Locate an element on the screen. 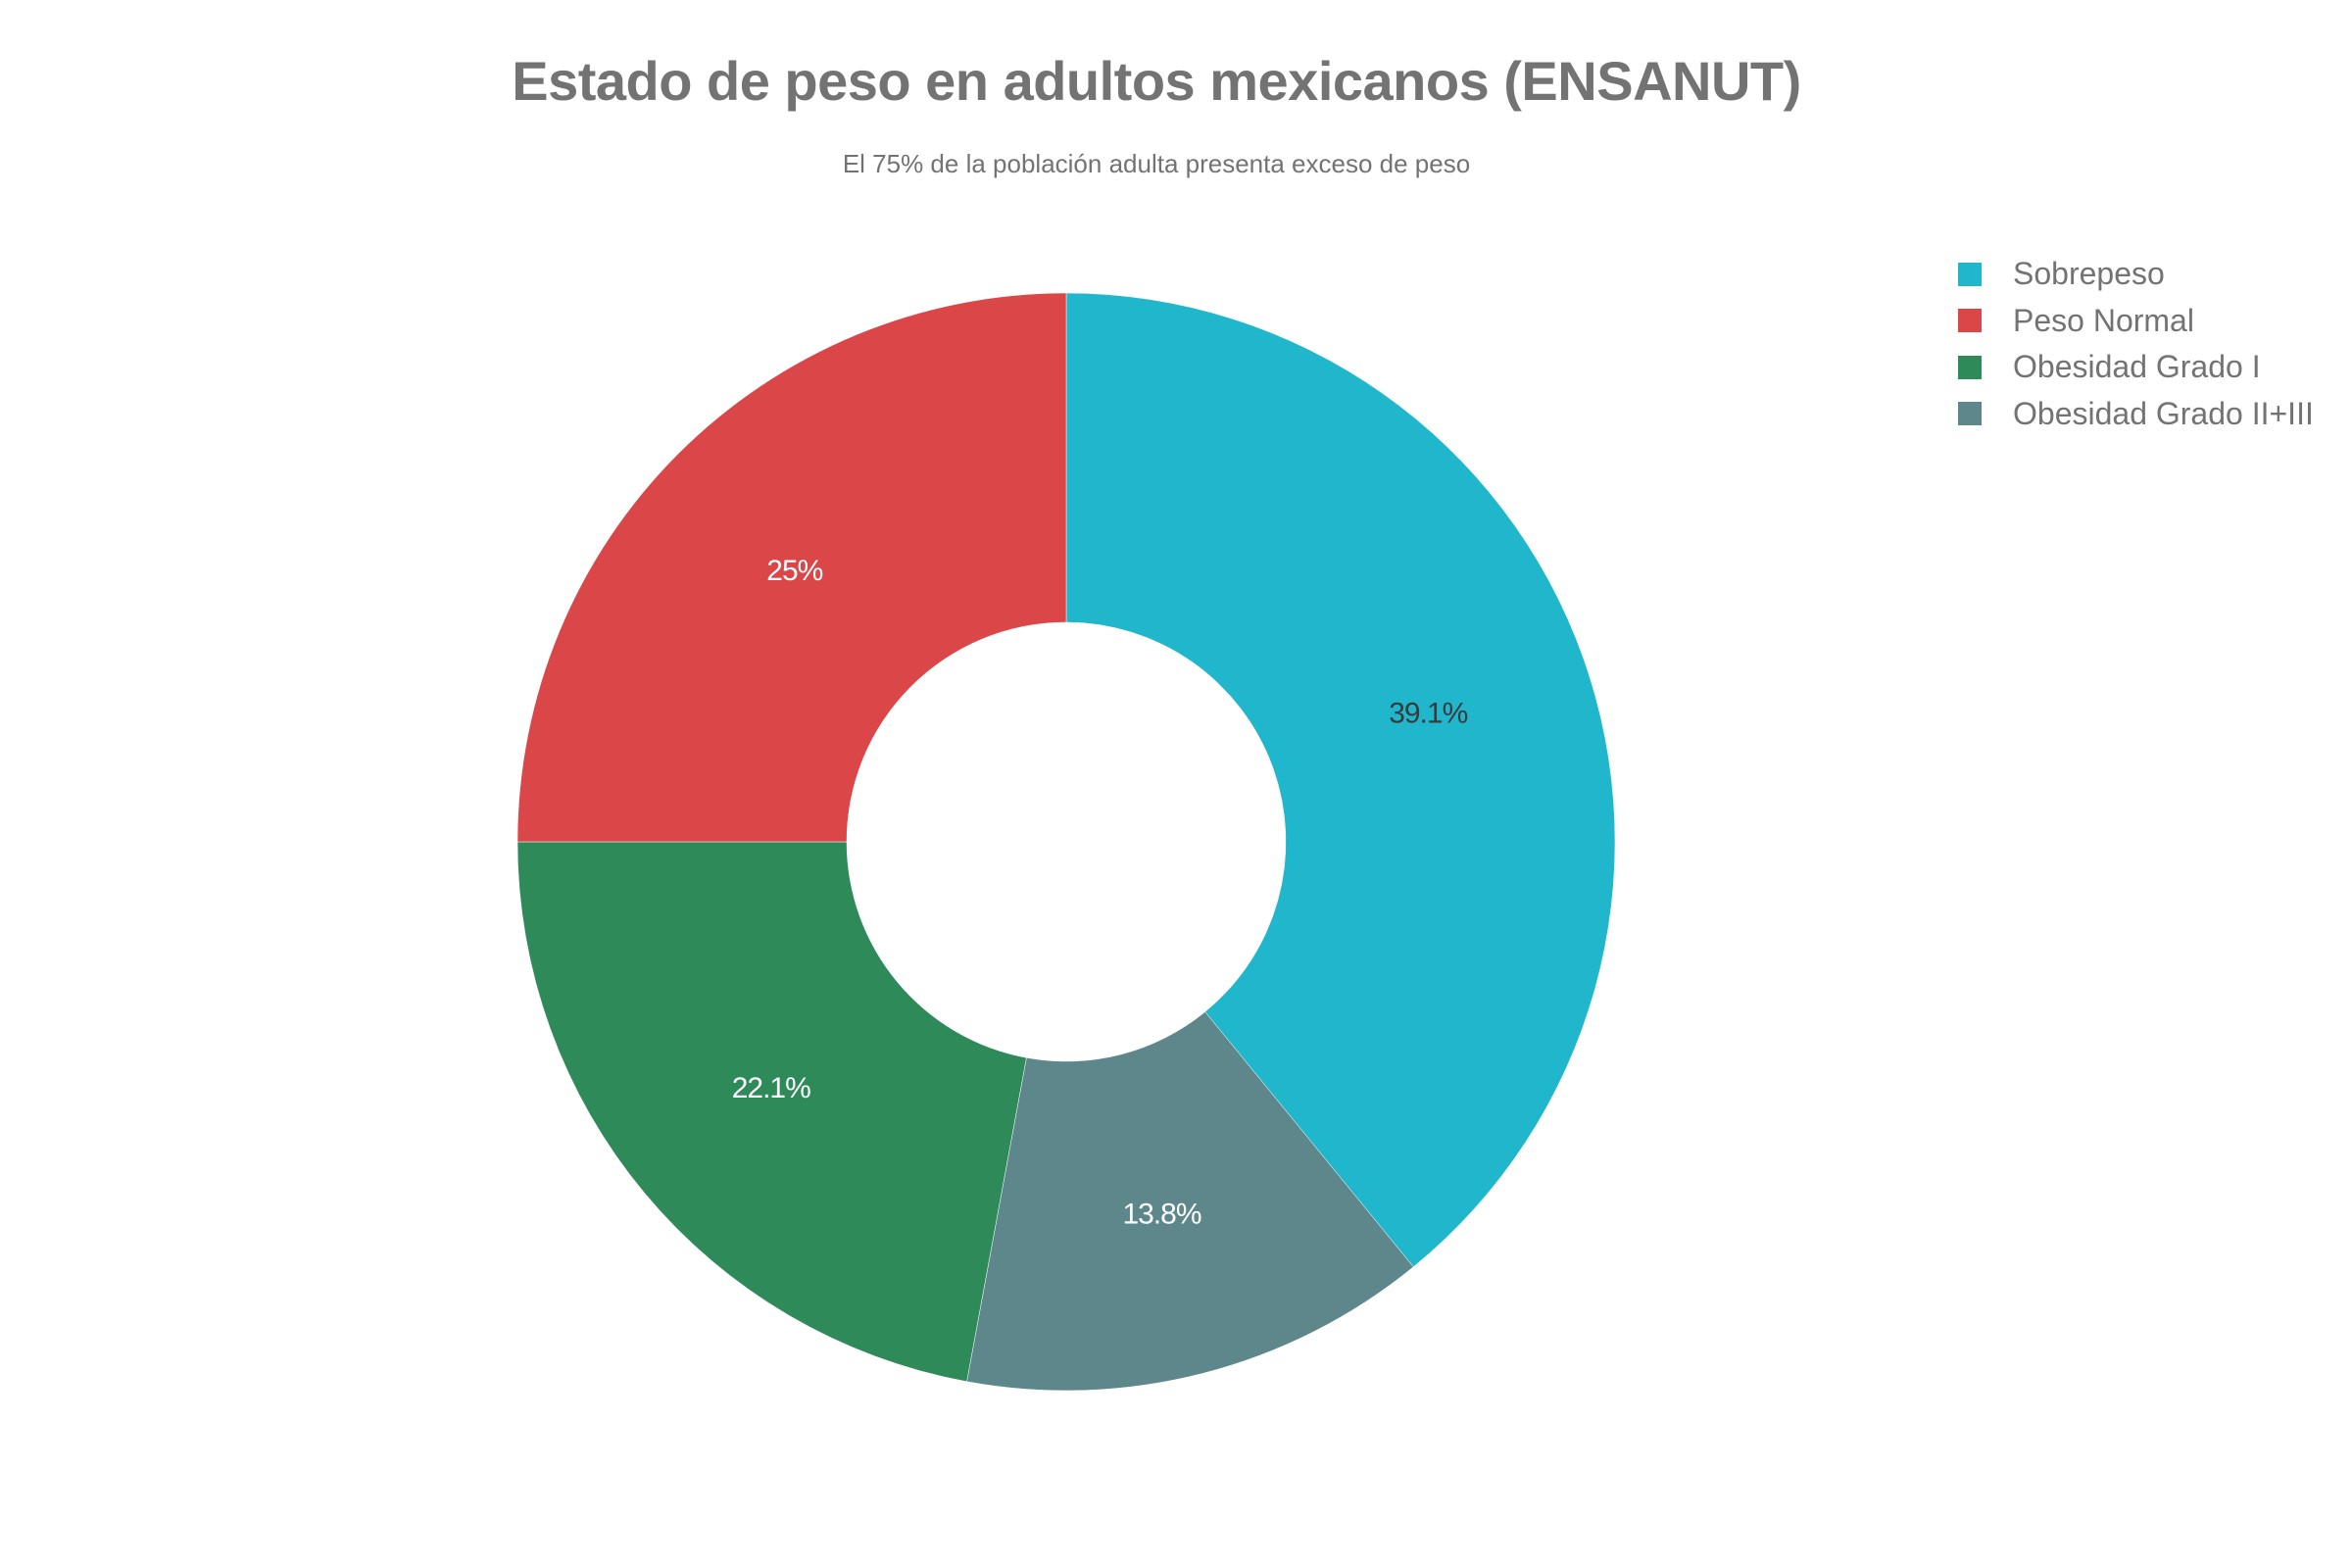 Image resolution: width=2352 pixels, height=1568 pixels. slice-label: 39.1% is located at coordinates (1428, 713).